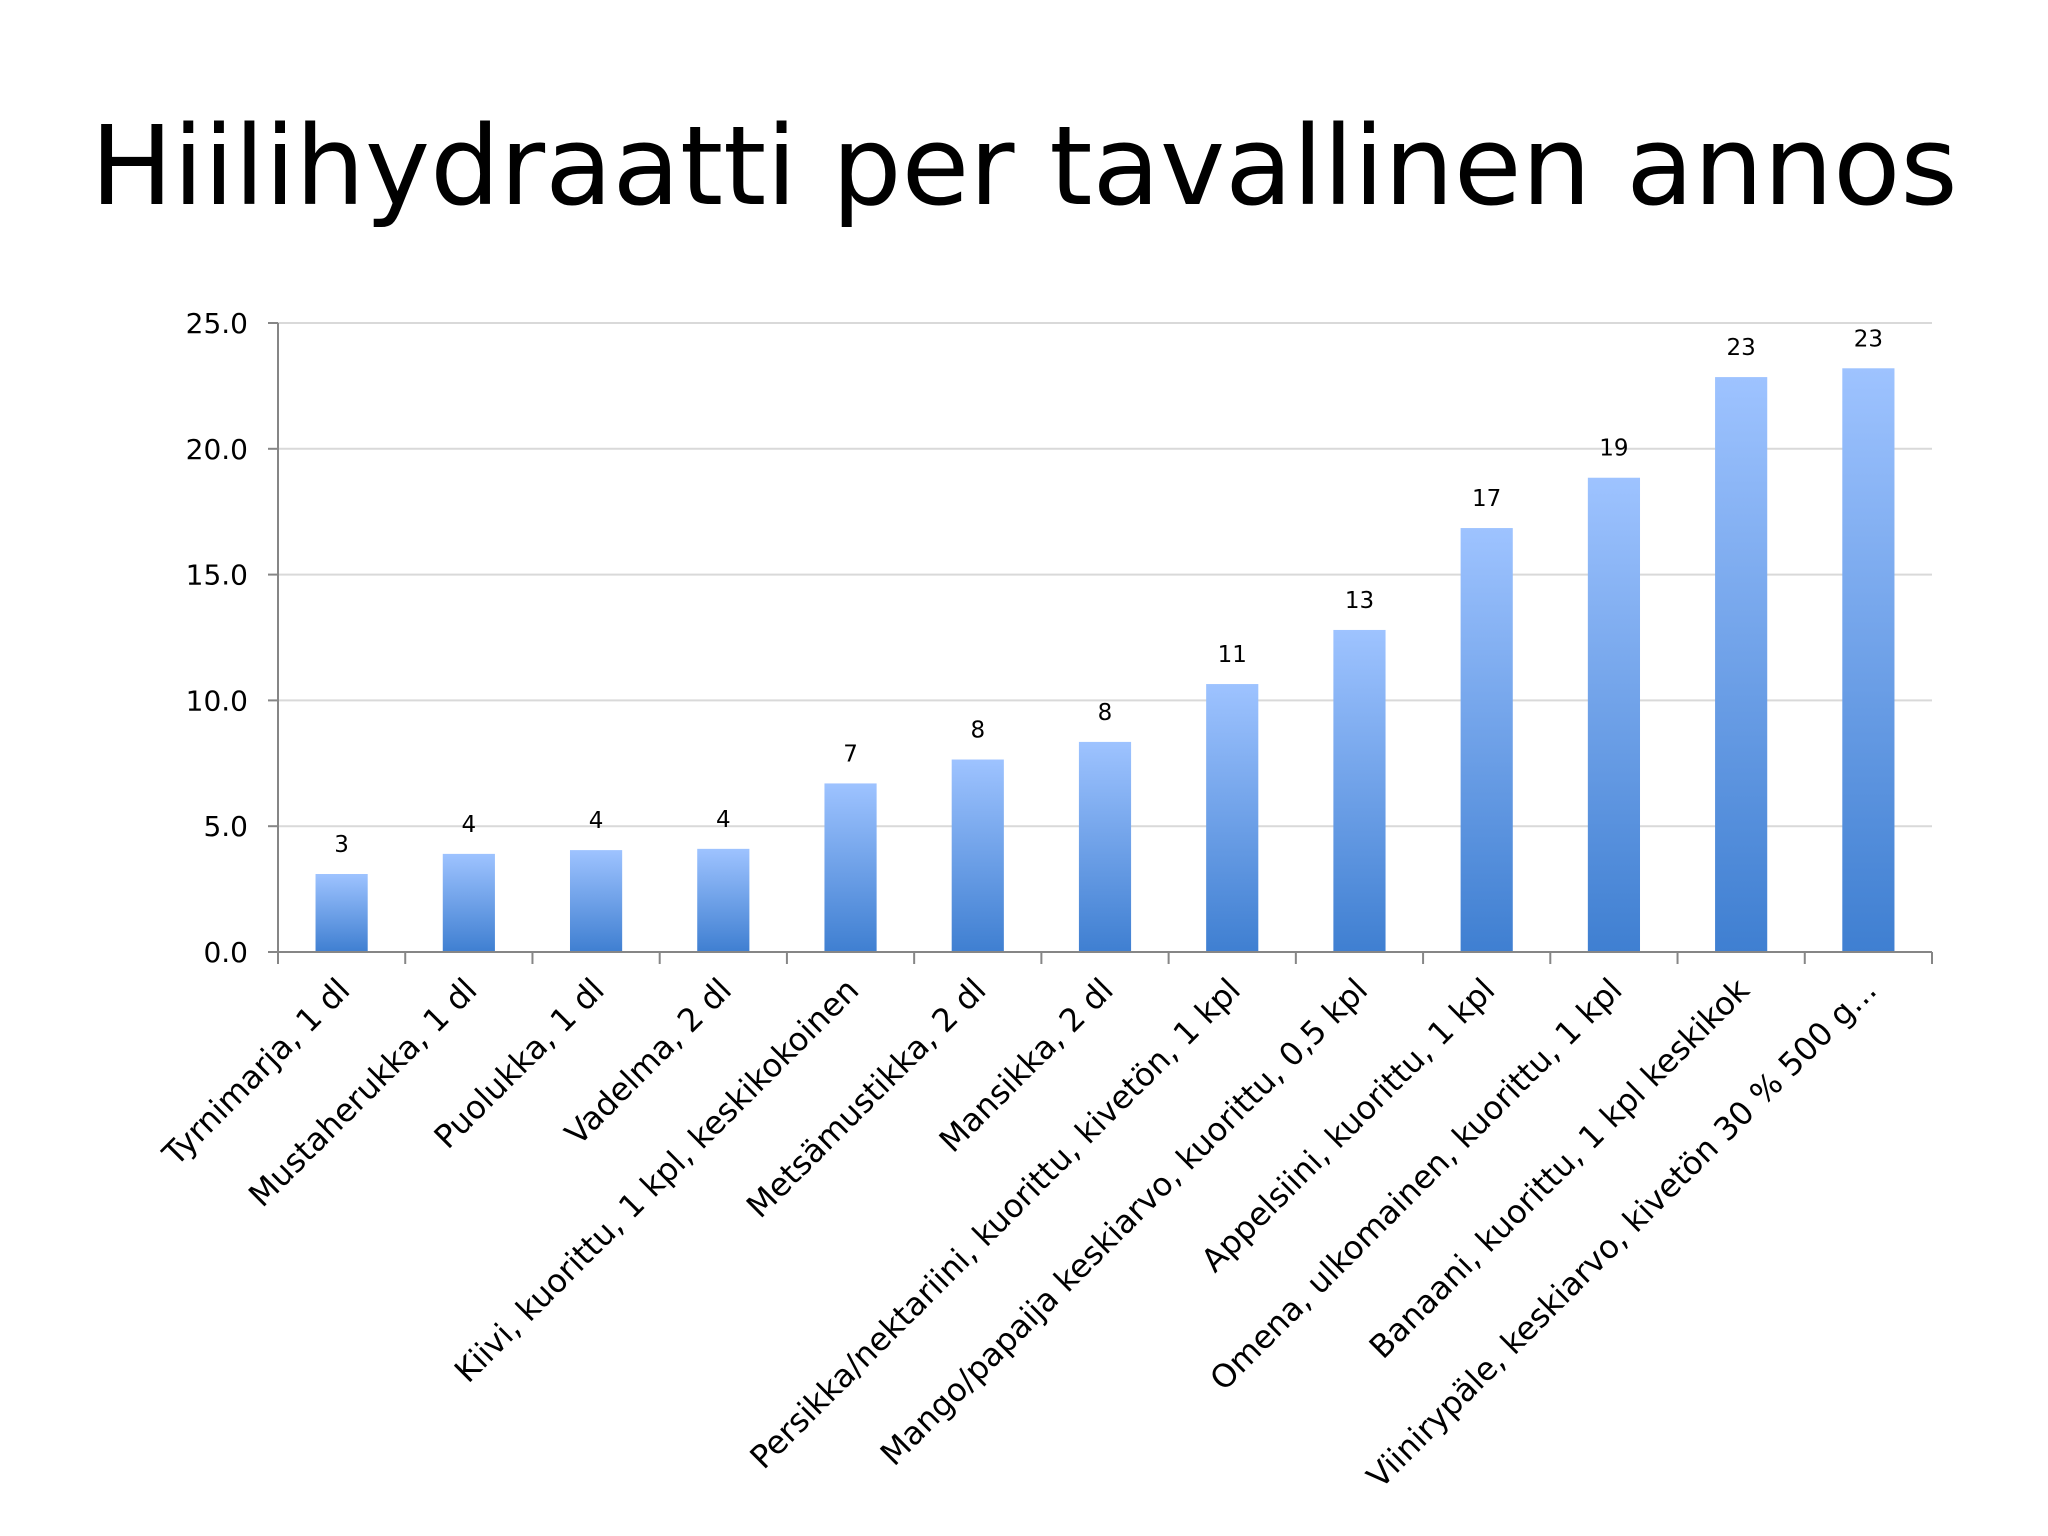 The width and height of the screenshot is (2048, 1536). What do you see at coordinates (362, 1092) in the screenshot?
I see `category-label: Mustaherukka, 1 dl` at bounding box center [362, 1092].